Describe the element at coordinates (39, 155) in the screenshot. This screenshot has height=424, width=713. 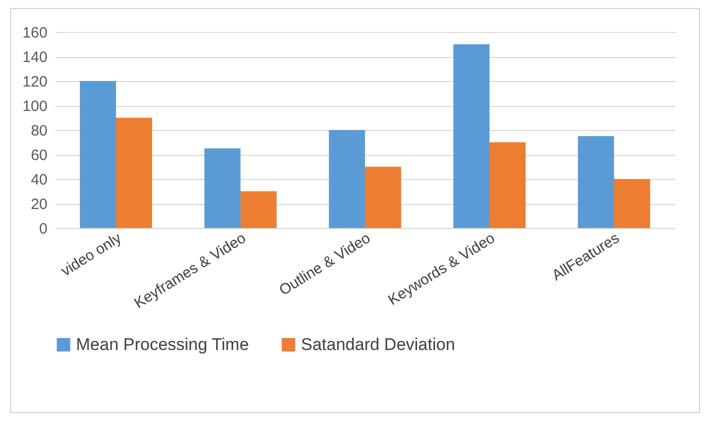
I see `y-tick-label: 60` at that location.